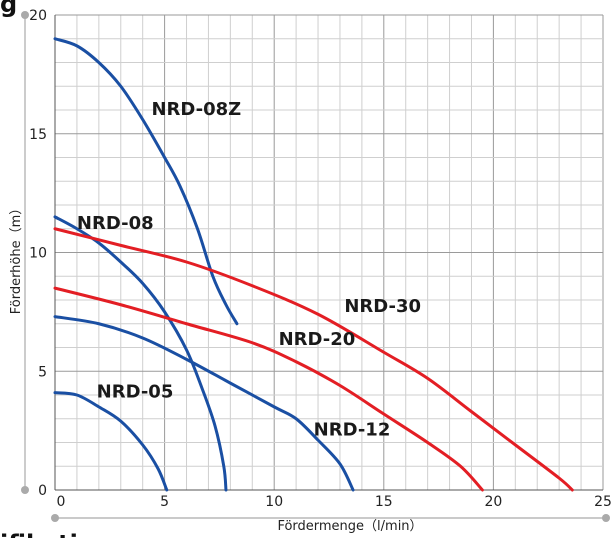 The image size is (613, 538). Describe the element at coordinates (55, 534) in the screenshot. I see `clipped-section-heading: ifikation` at that location.